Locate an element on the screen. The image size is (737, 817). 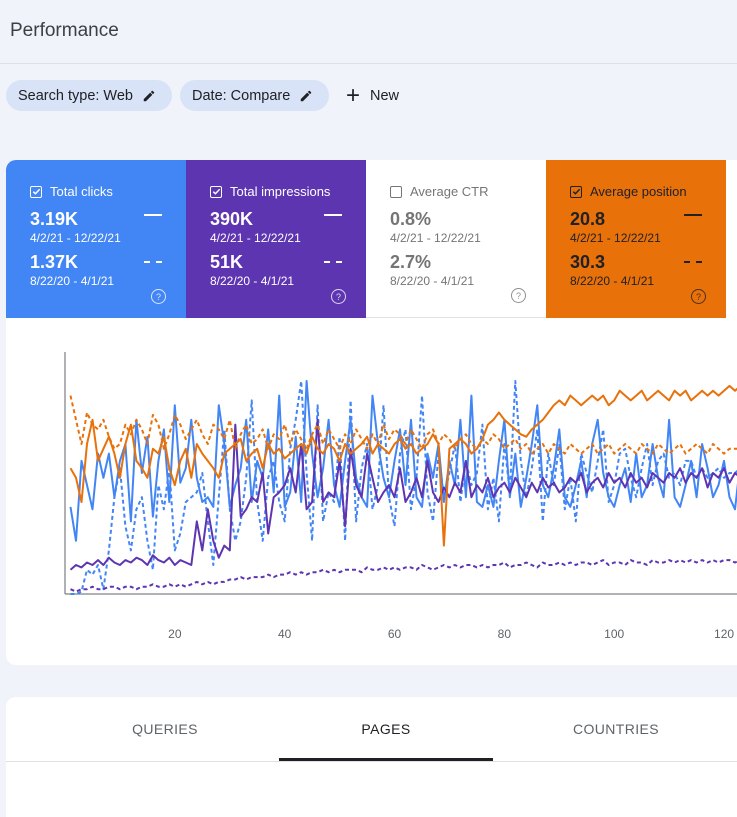
metric-compare-value: 1.37K is located at coordinates (108, 262).